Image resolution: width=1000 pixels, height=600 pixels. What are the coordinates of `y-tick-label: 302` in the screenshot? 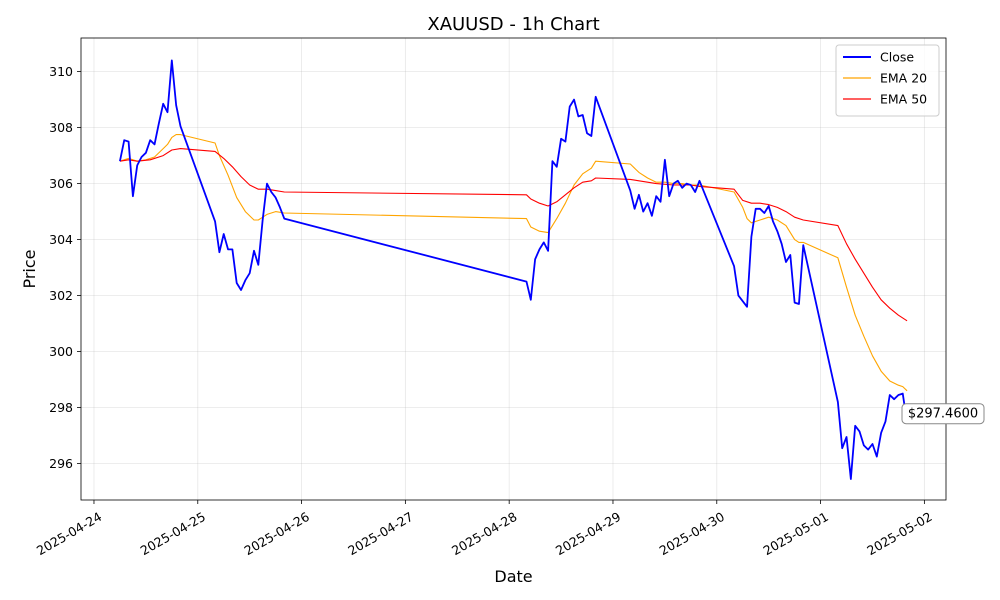 It's located at (61, 295).